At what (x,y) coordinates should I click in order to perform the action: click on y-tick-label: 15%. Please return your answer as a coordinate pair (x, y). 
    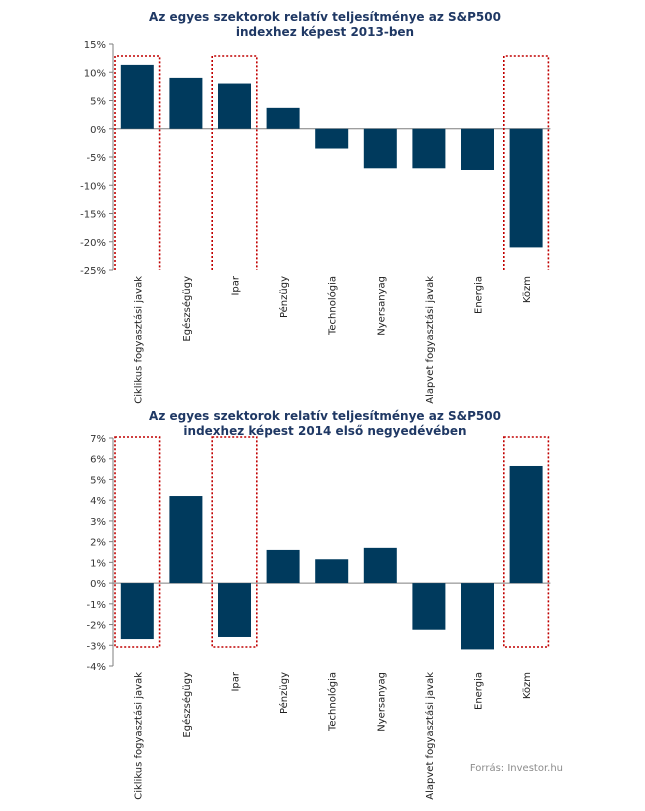
    Looking at the image, I should click on (95, 45).